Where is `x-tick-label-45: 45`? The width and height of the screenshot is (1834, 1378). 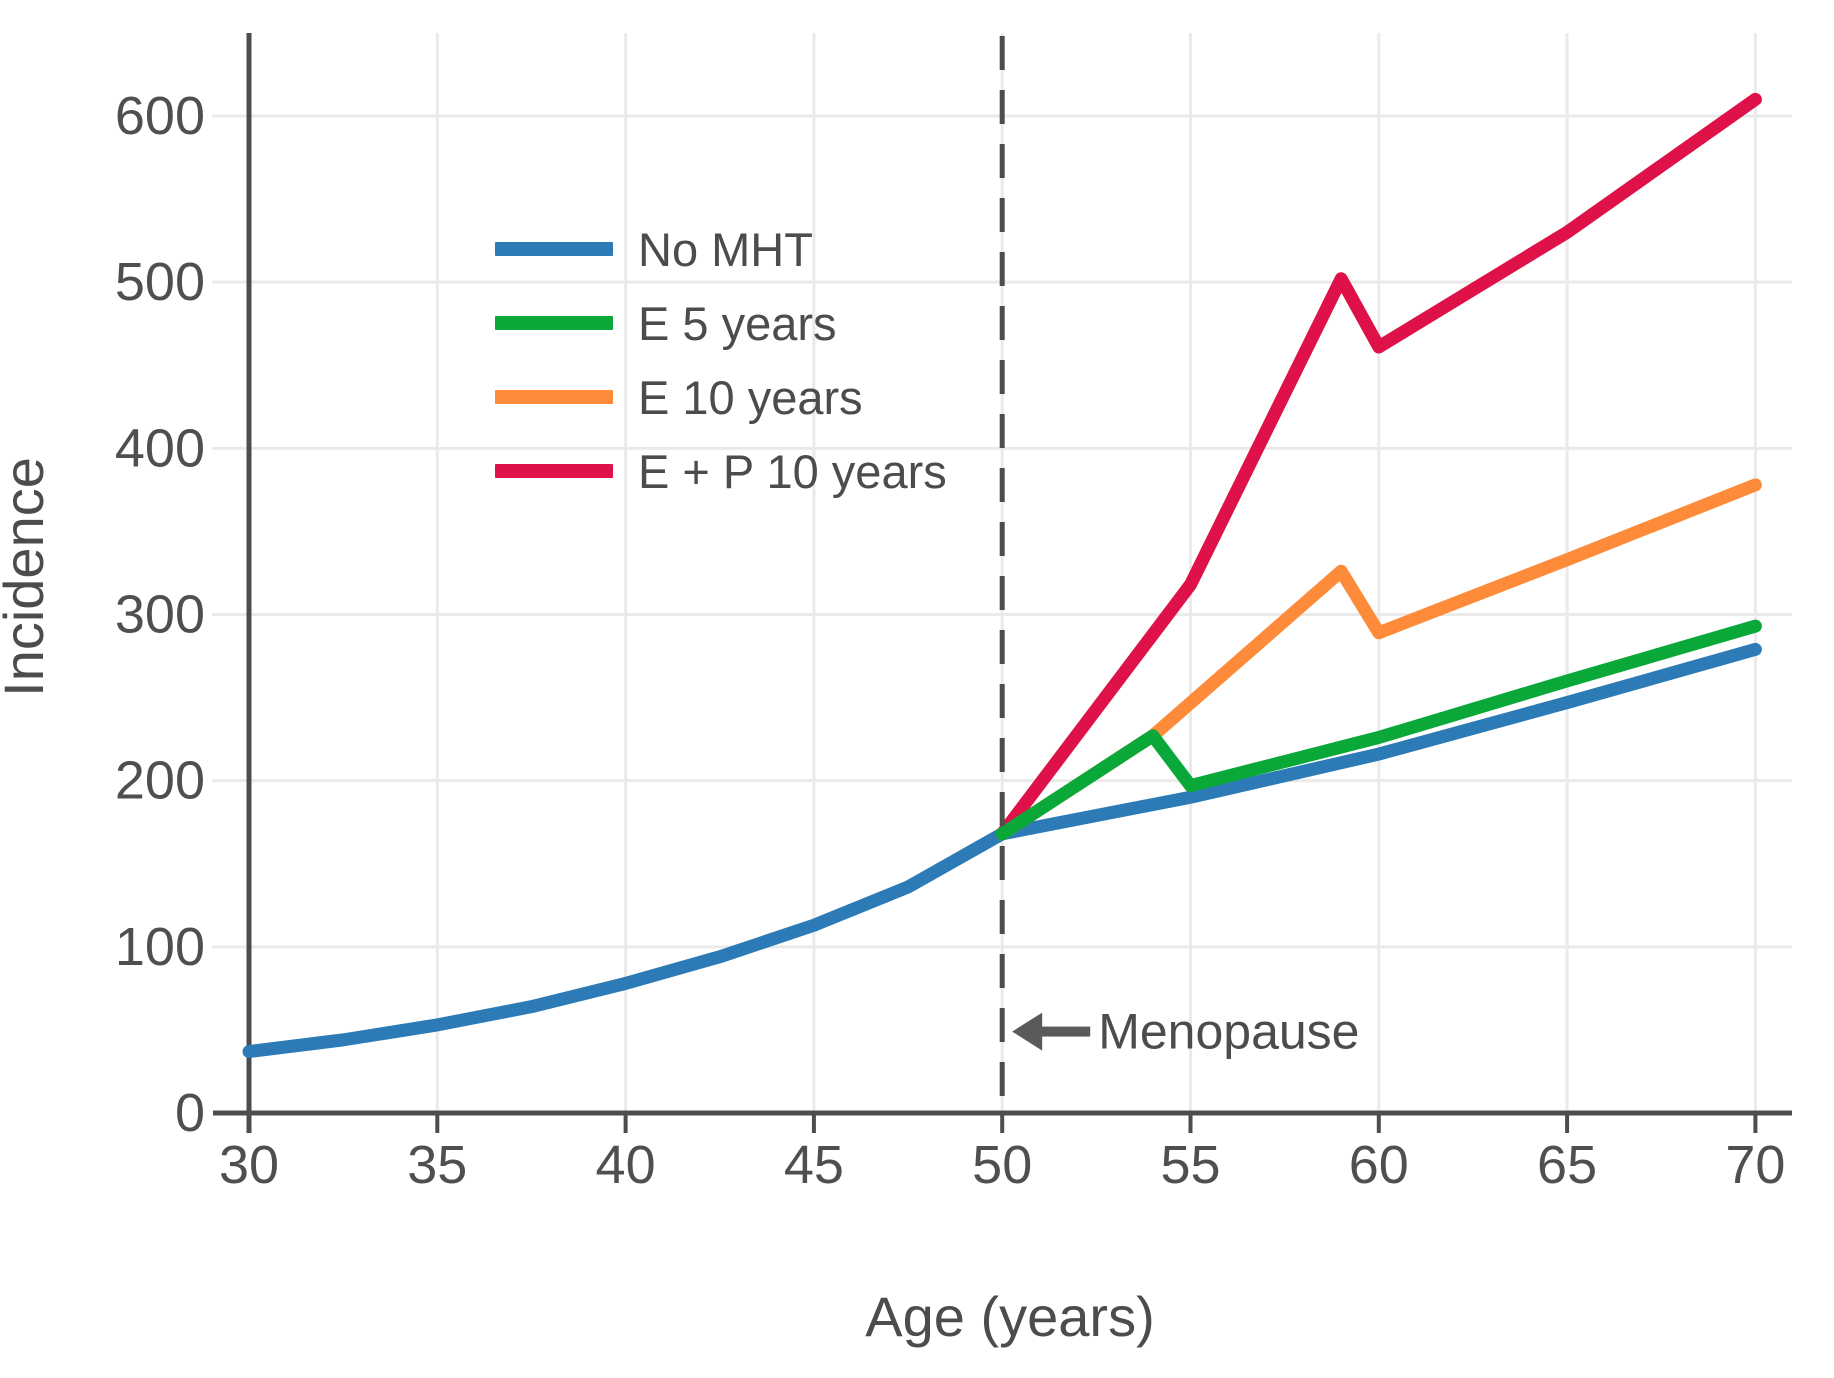
x-tick-label-45: 45 is located at coordinates (814, 1165).